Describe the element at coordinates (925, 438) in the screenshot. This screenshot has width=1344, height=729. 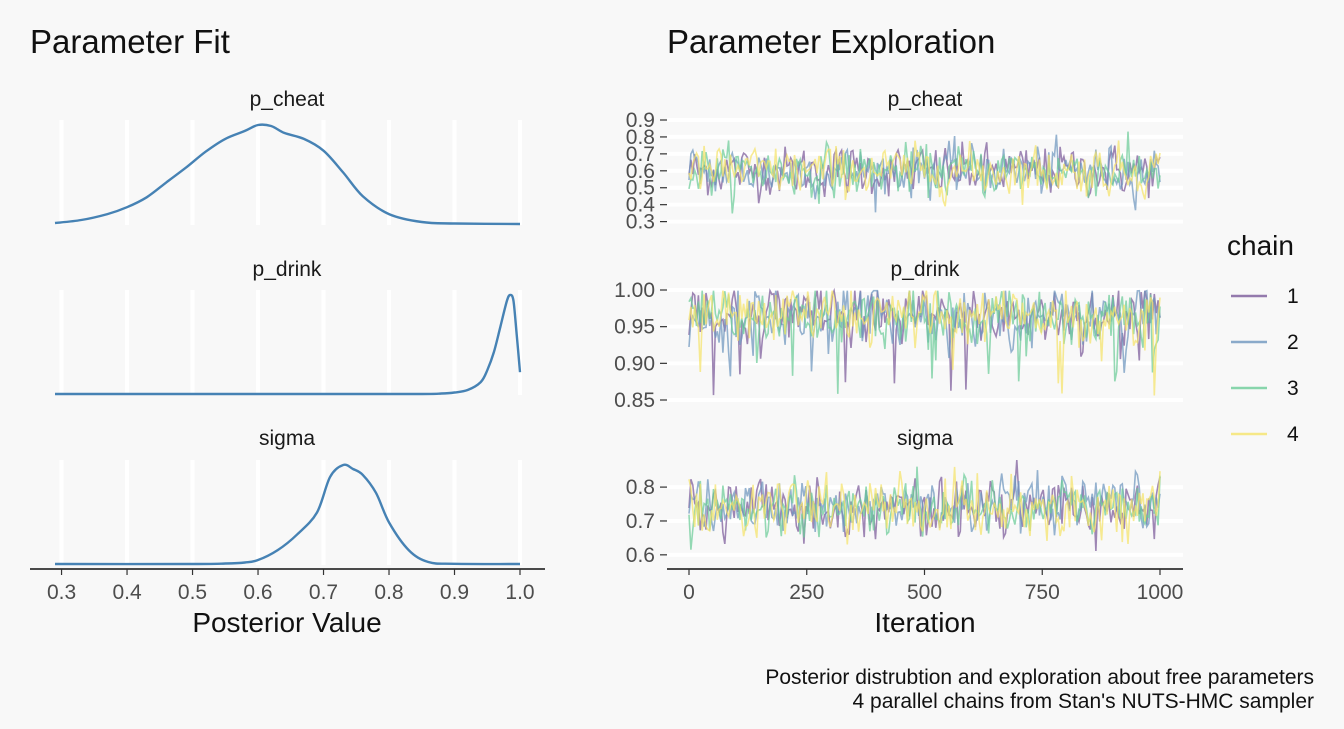
I see `trace-strip-sigma: sigma` at that location.